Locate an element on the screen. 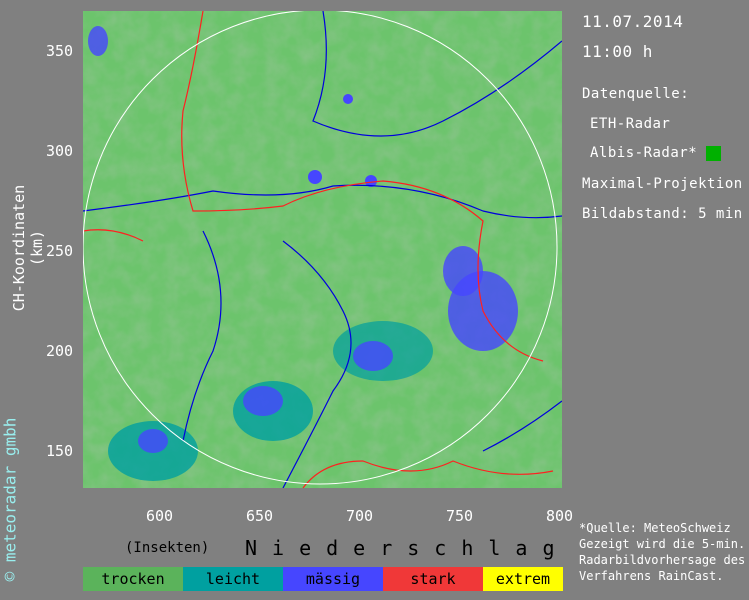  source-indicator is located at coordinates (714, 153).